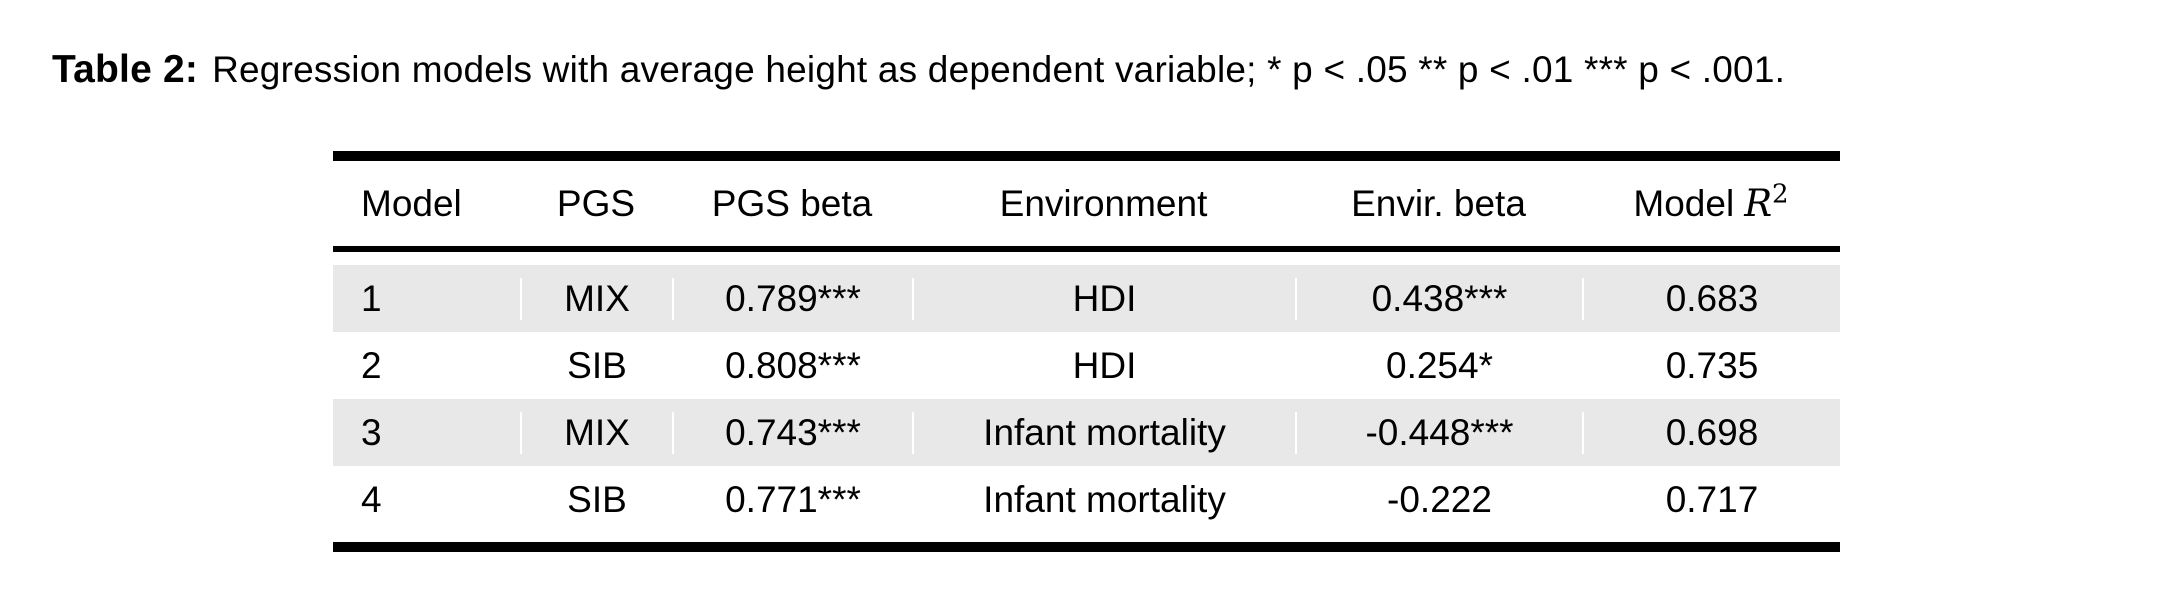  I want to click on cell-envir-beta: 0.254*, so click(1438, 365).